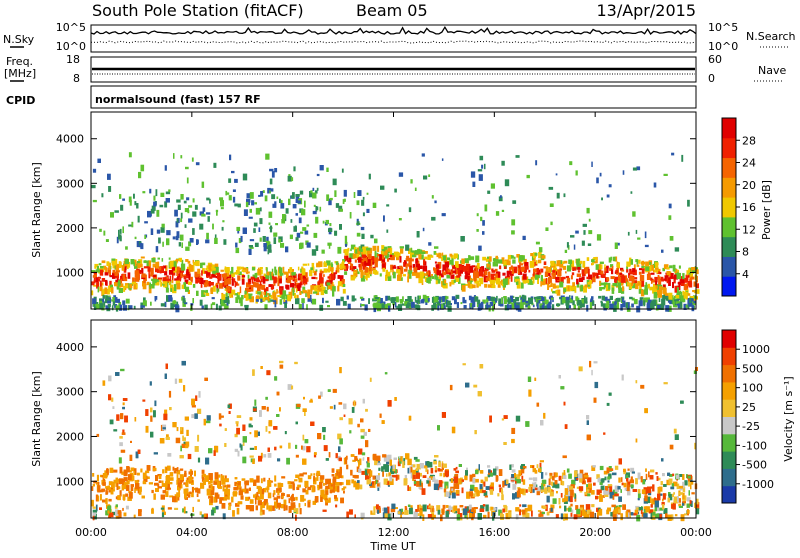  I want to click on power-colorbar-label: Power [dB], so click(766, 210).